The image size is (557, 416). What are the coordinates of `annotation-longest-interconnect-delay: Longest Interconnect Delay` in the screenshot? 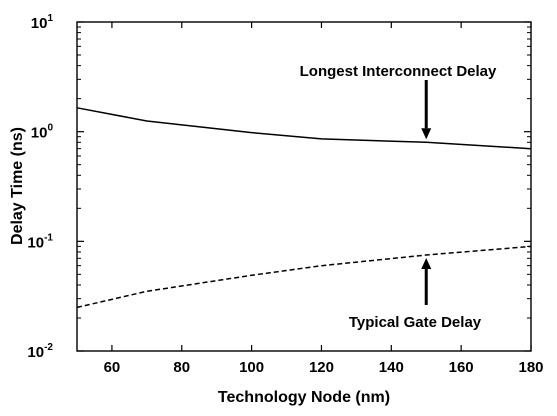 It's located at (398, 71).